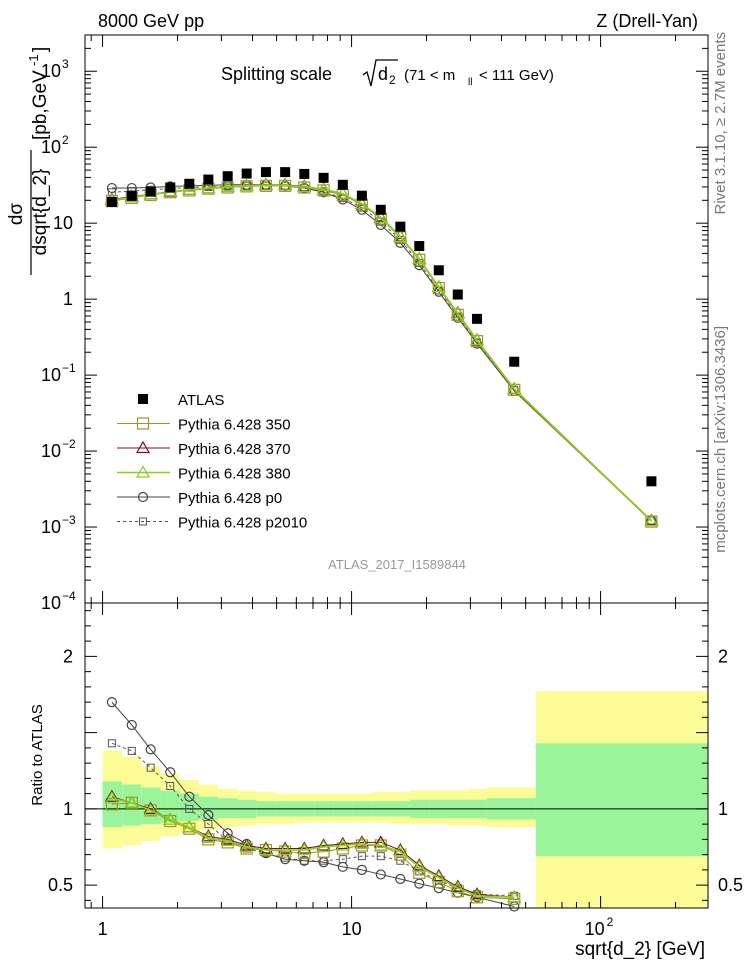 The width and height of the screenshot is (746, 972). I want to click on ylabel-num: dσ, so click(16, 214).